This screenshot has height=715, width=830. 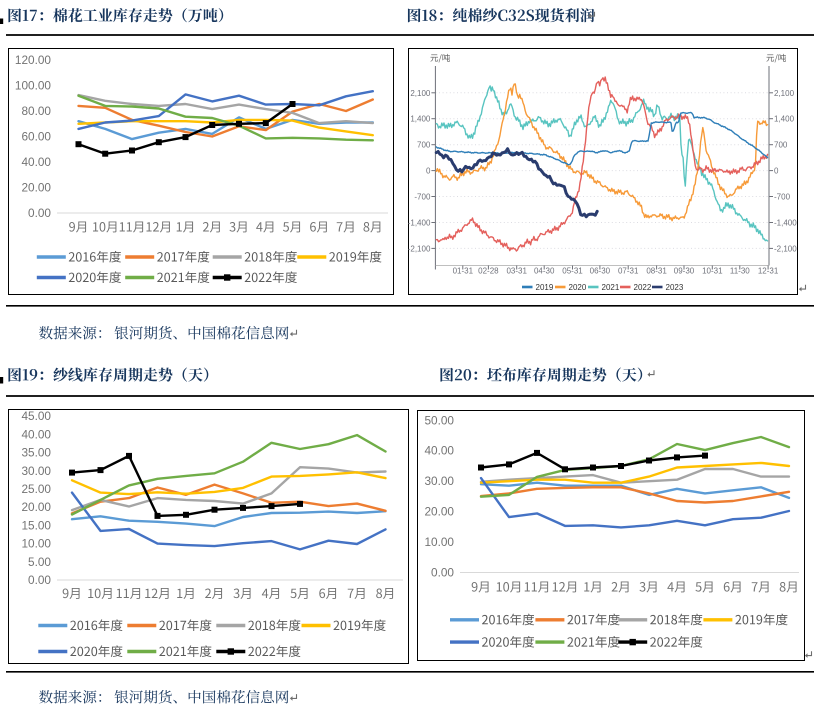 What do you see at coordinates (33, 60) in the screenshot?
I see `svg-text: 120.00` at bounding box center [33, 60].